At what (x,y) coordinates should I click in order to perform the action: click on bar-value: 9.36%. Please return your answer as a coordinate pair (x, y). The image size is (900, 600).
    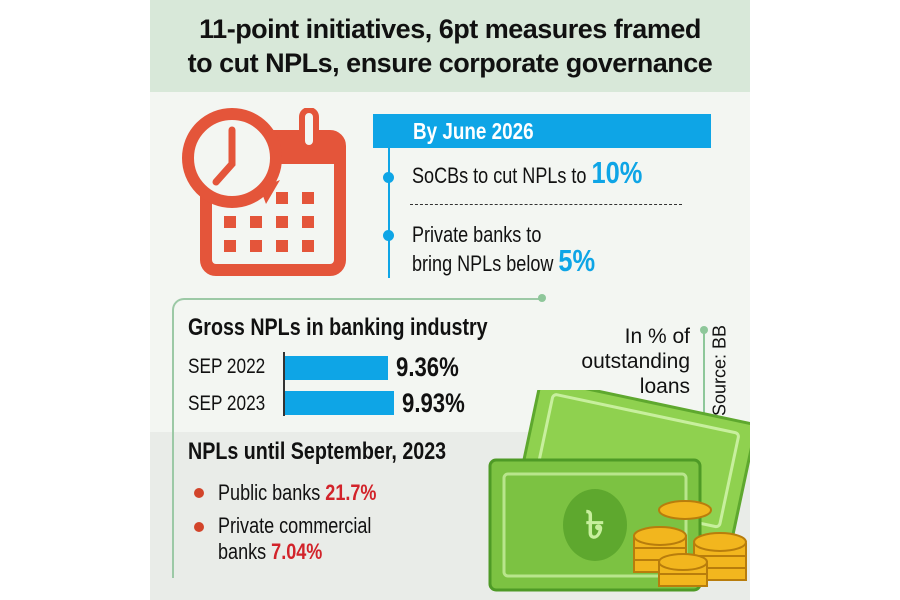
    Looking at the image, I should click on (427, 367).